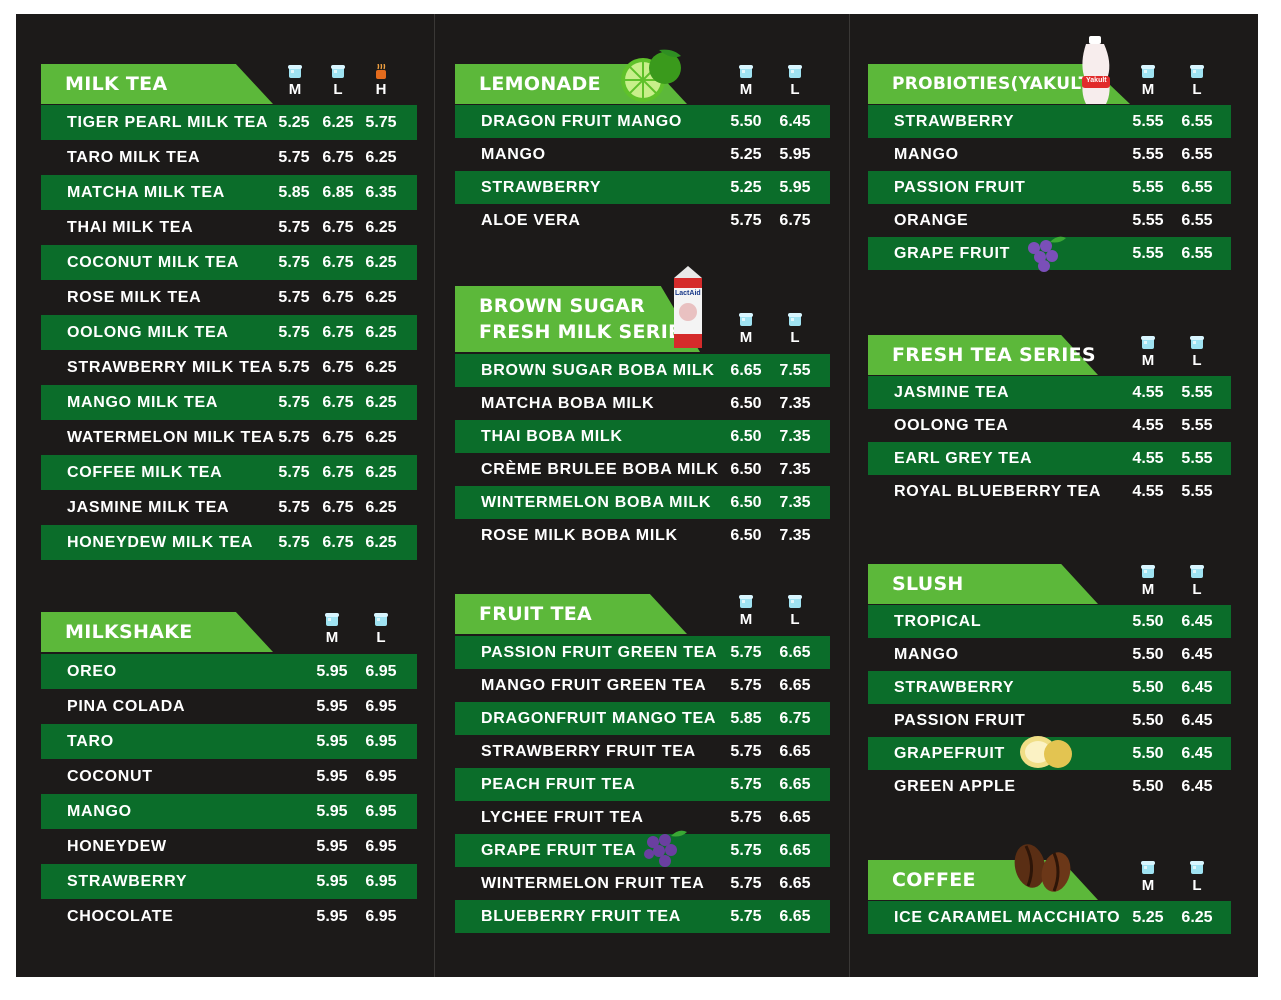  I want to click on item-name: GRAPE FRUIT TEA, so click(559, 850).